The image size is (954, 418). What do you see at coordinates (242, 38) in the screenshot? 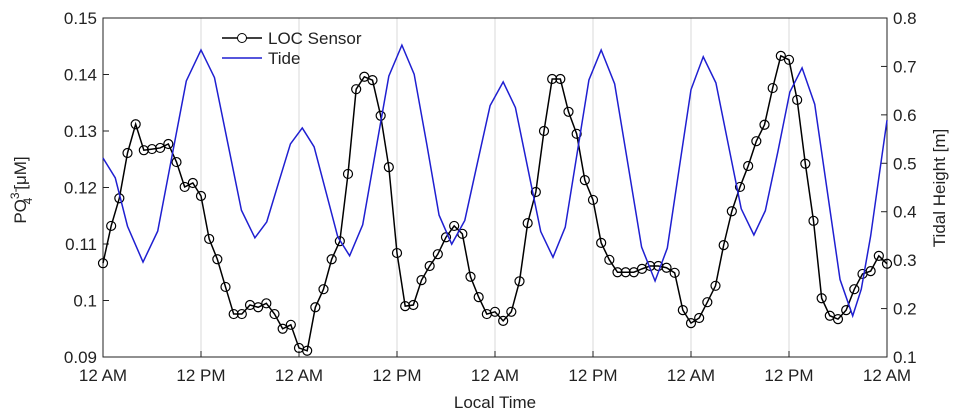
I see `legend-marker` at bounding box center [242, 38].